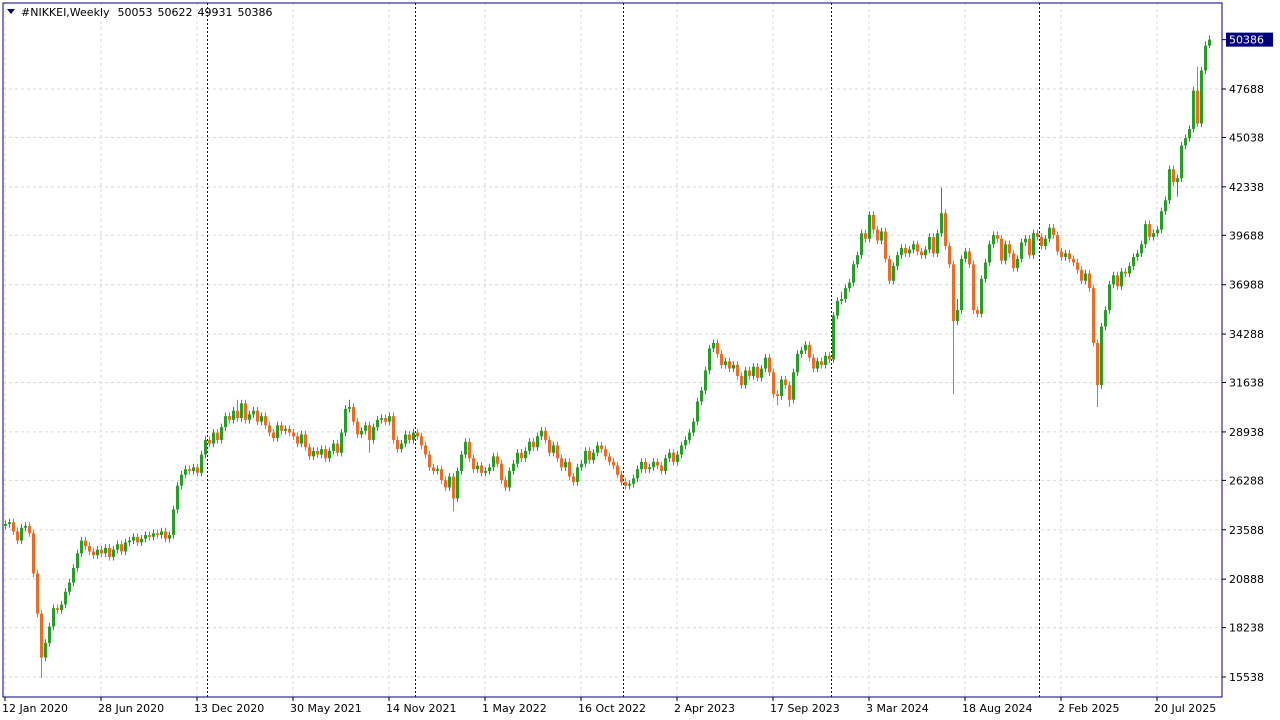  I want to click on y-tick-label: 45038, so click(1246, 137).